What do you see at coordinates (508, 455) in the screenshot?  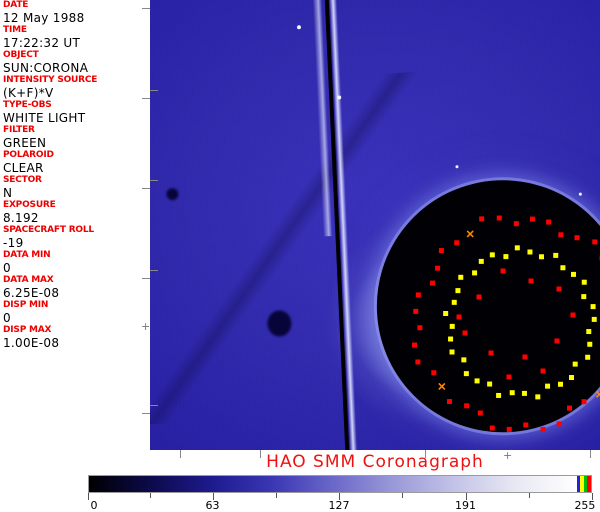 I see `frame-center-mark-bottom: +` at bounding box center [508, 455].